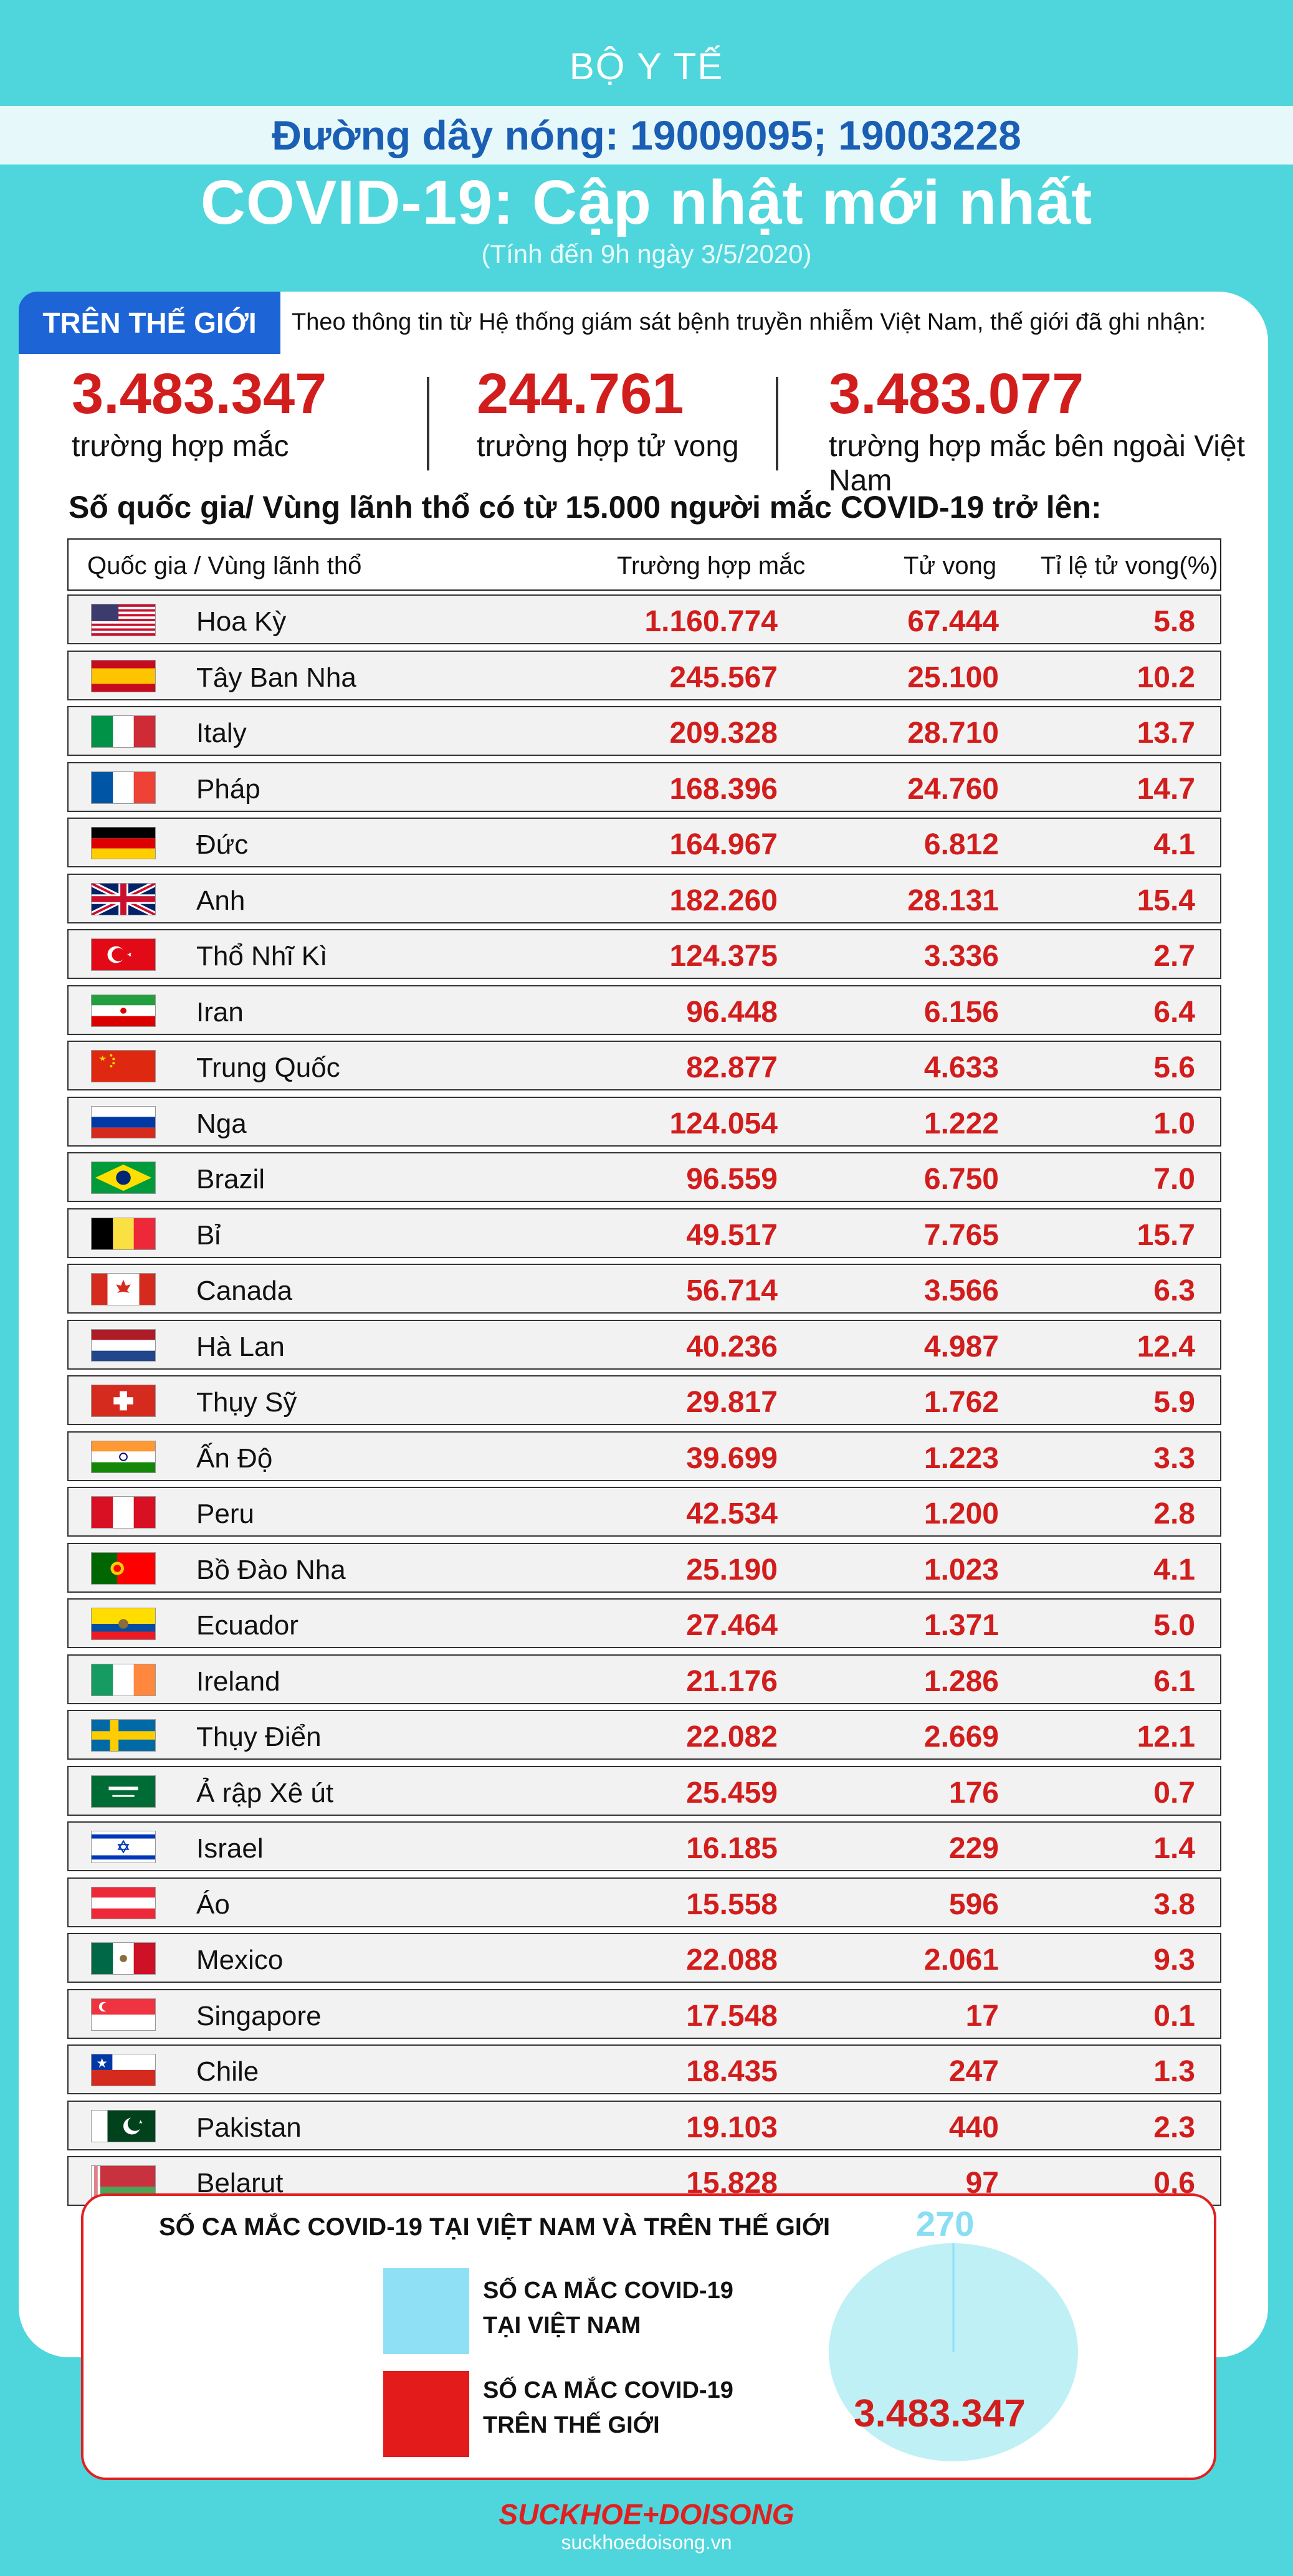 The width and height of the screenshot is (1293, 2576). I want to click on italy-flag, so click(123, 731).